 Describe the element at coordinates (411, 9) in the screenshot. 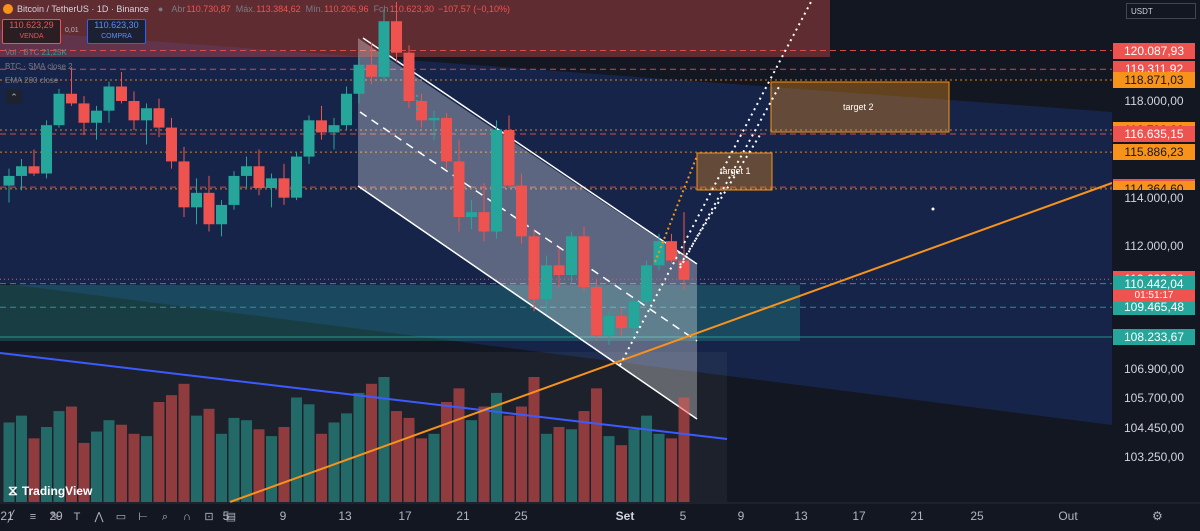

I see `close-value: 110.623,30` at that location.